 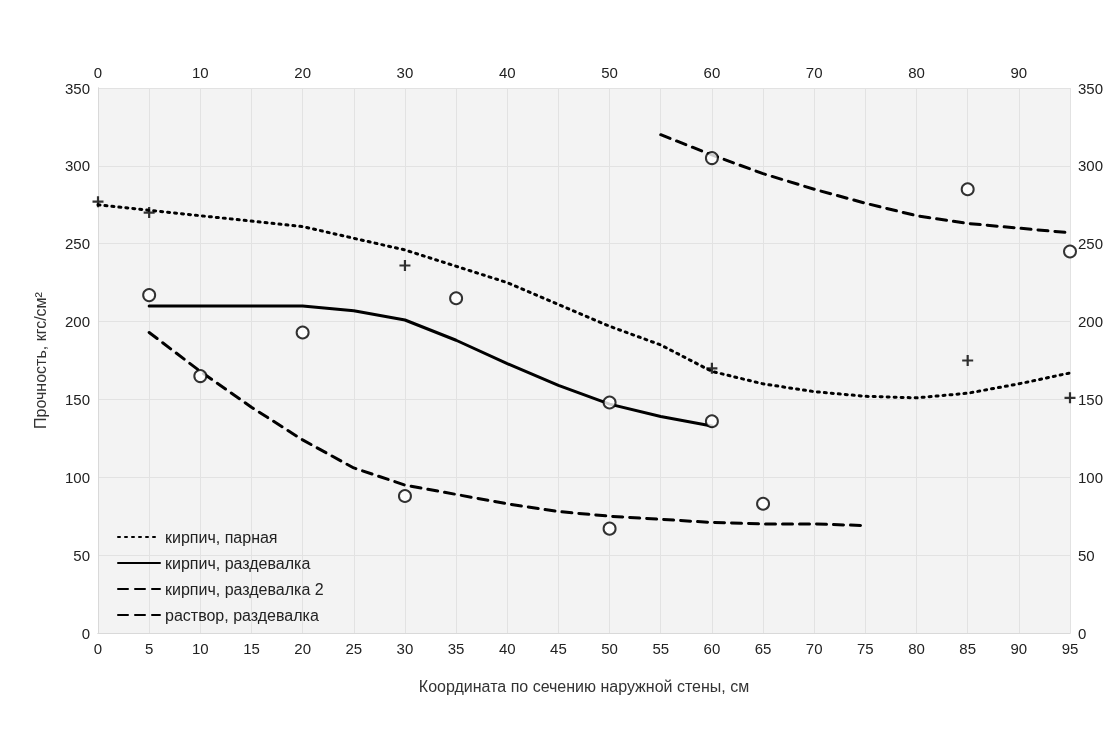 I want to click on y-tick-label: 350, so click(x=77, y=88).